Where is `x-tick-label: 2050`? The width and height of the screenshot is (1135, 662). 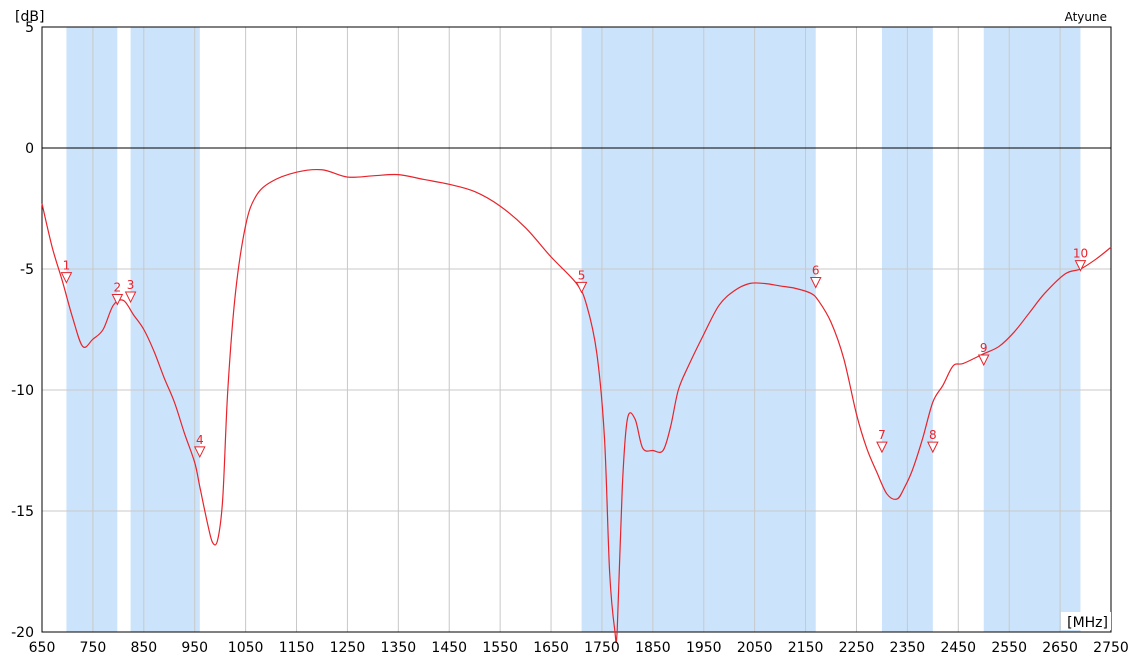
x-tick-label: 2050 is located at coordinates (755, 648).